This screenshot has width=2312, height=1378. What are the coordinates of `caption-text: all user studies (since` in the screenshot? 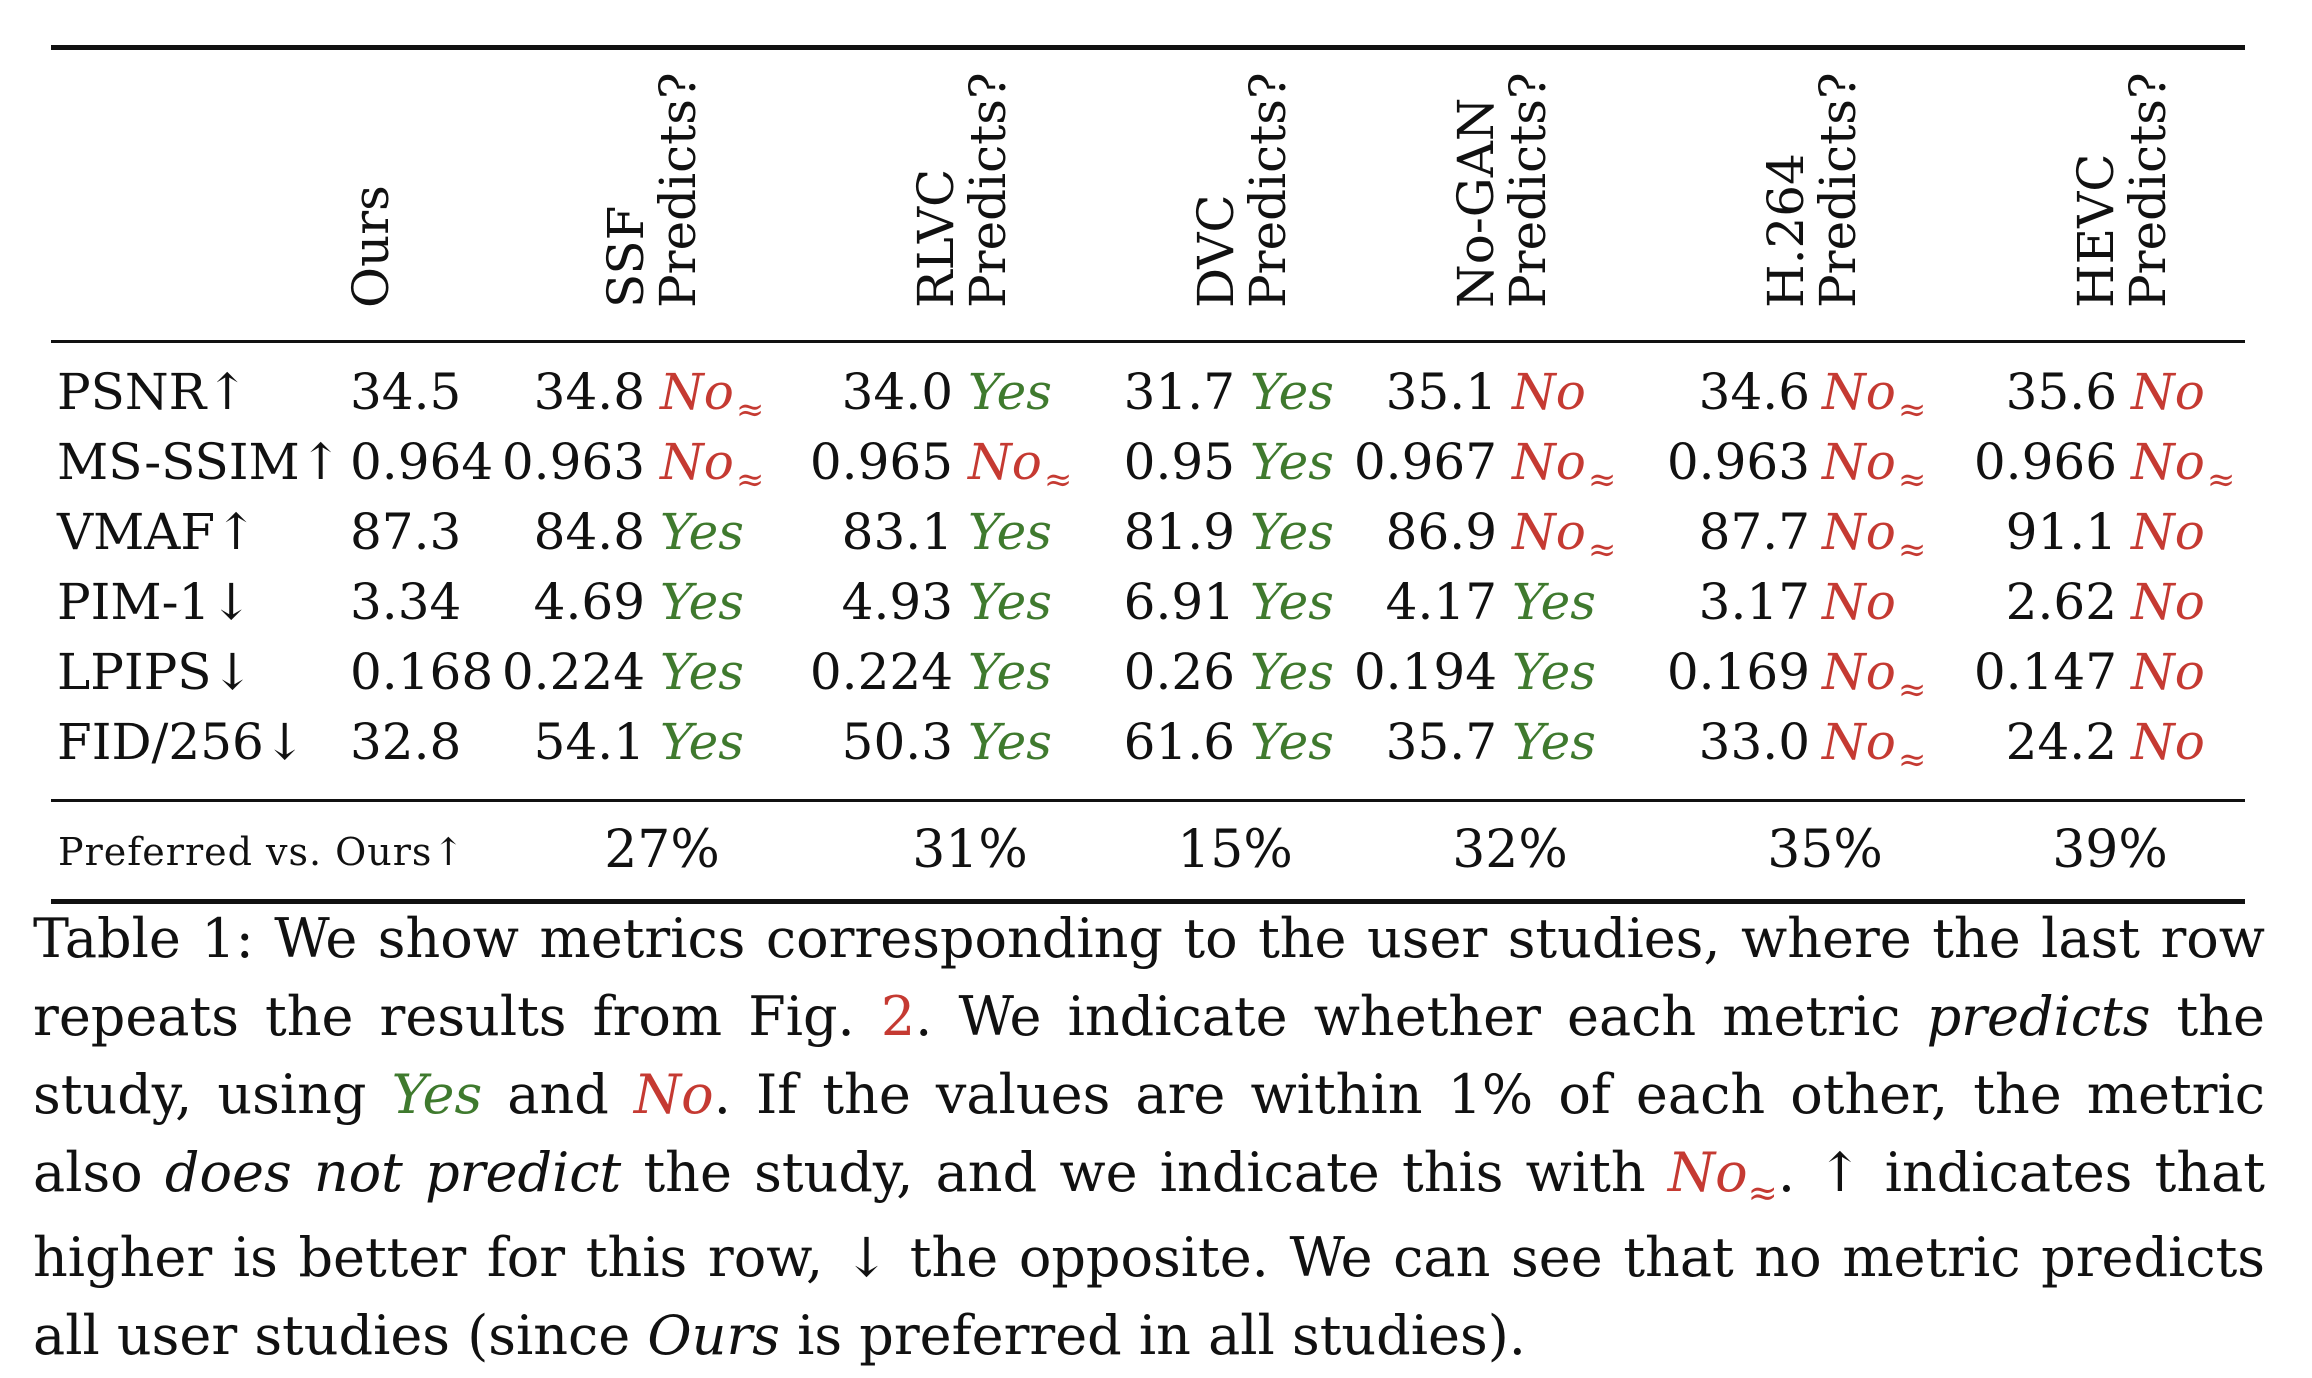 It's located at (340, 1335).